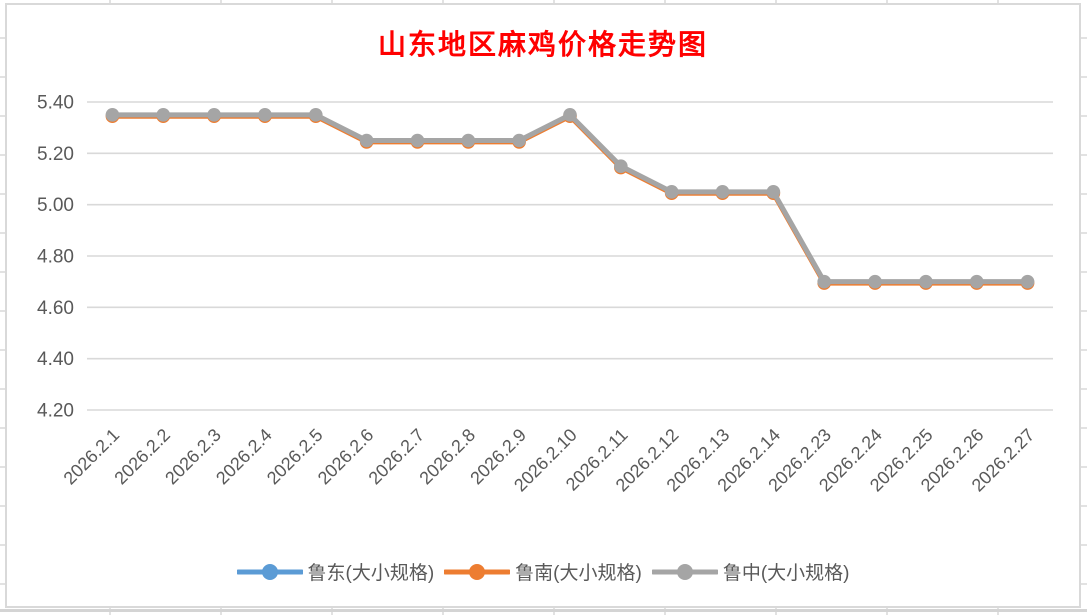 The height and width of the screenshot is (615, 1087). I want to click on y-tick-label: 5.20, so click(55, 154).